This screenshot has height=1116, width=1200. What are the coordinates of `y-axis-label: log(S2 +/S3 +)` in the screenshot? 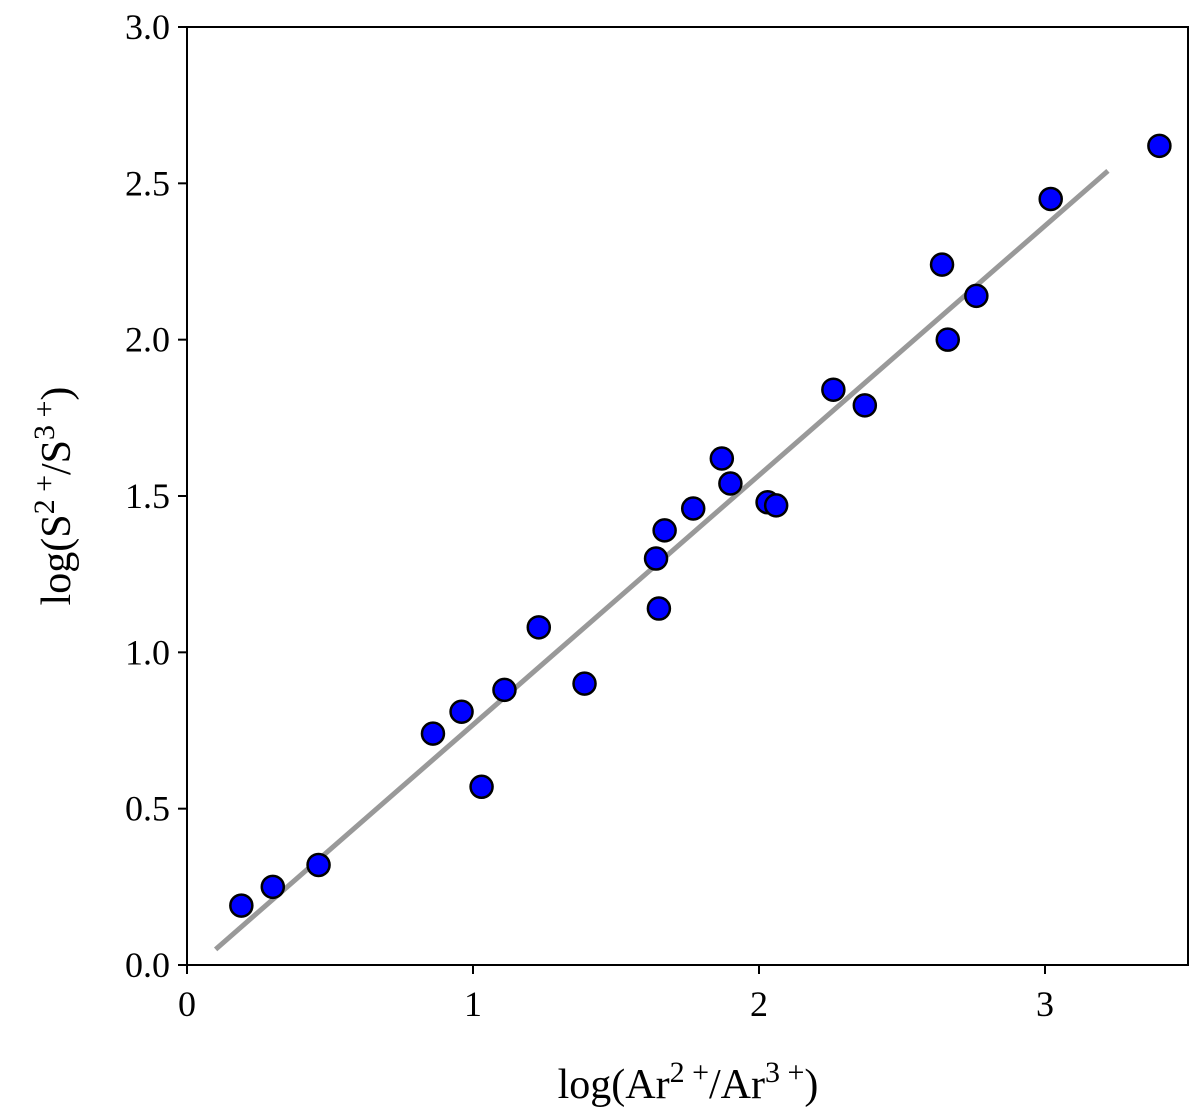 It's located at (54, 496).